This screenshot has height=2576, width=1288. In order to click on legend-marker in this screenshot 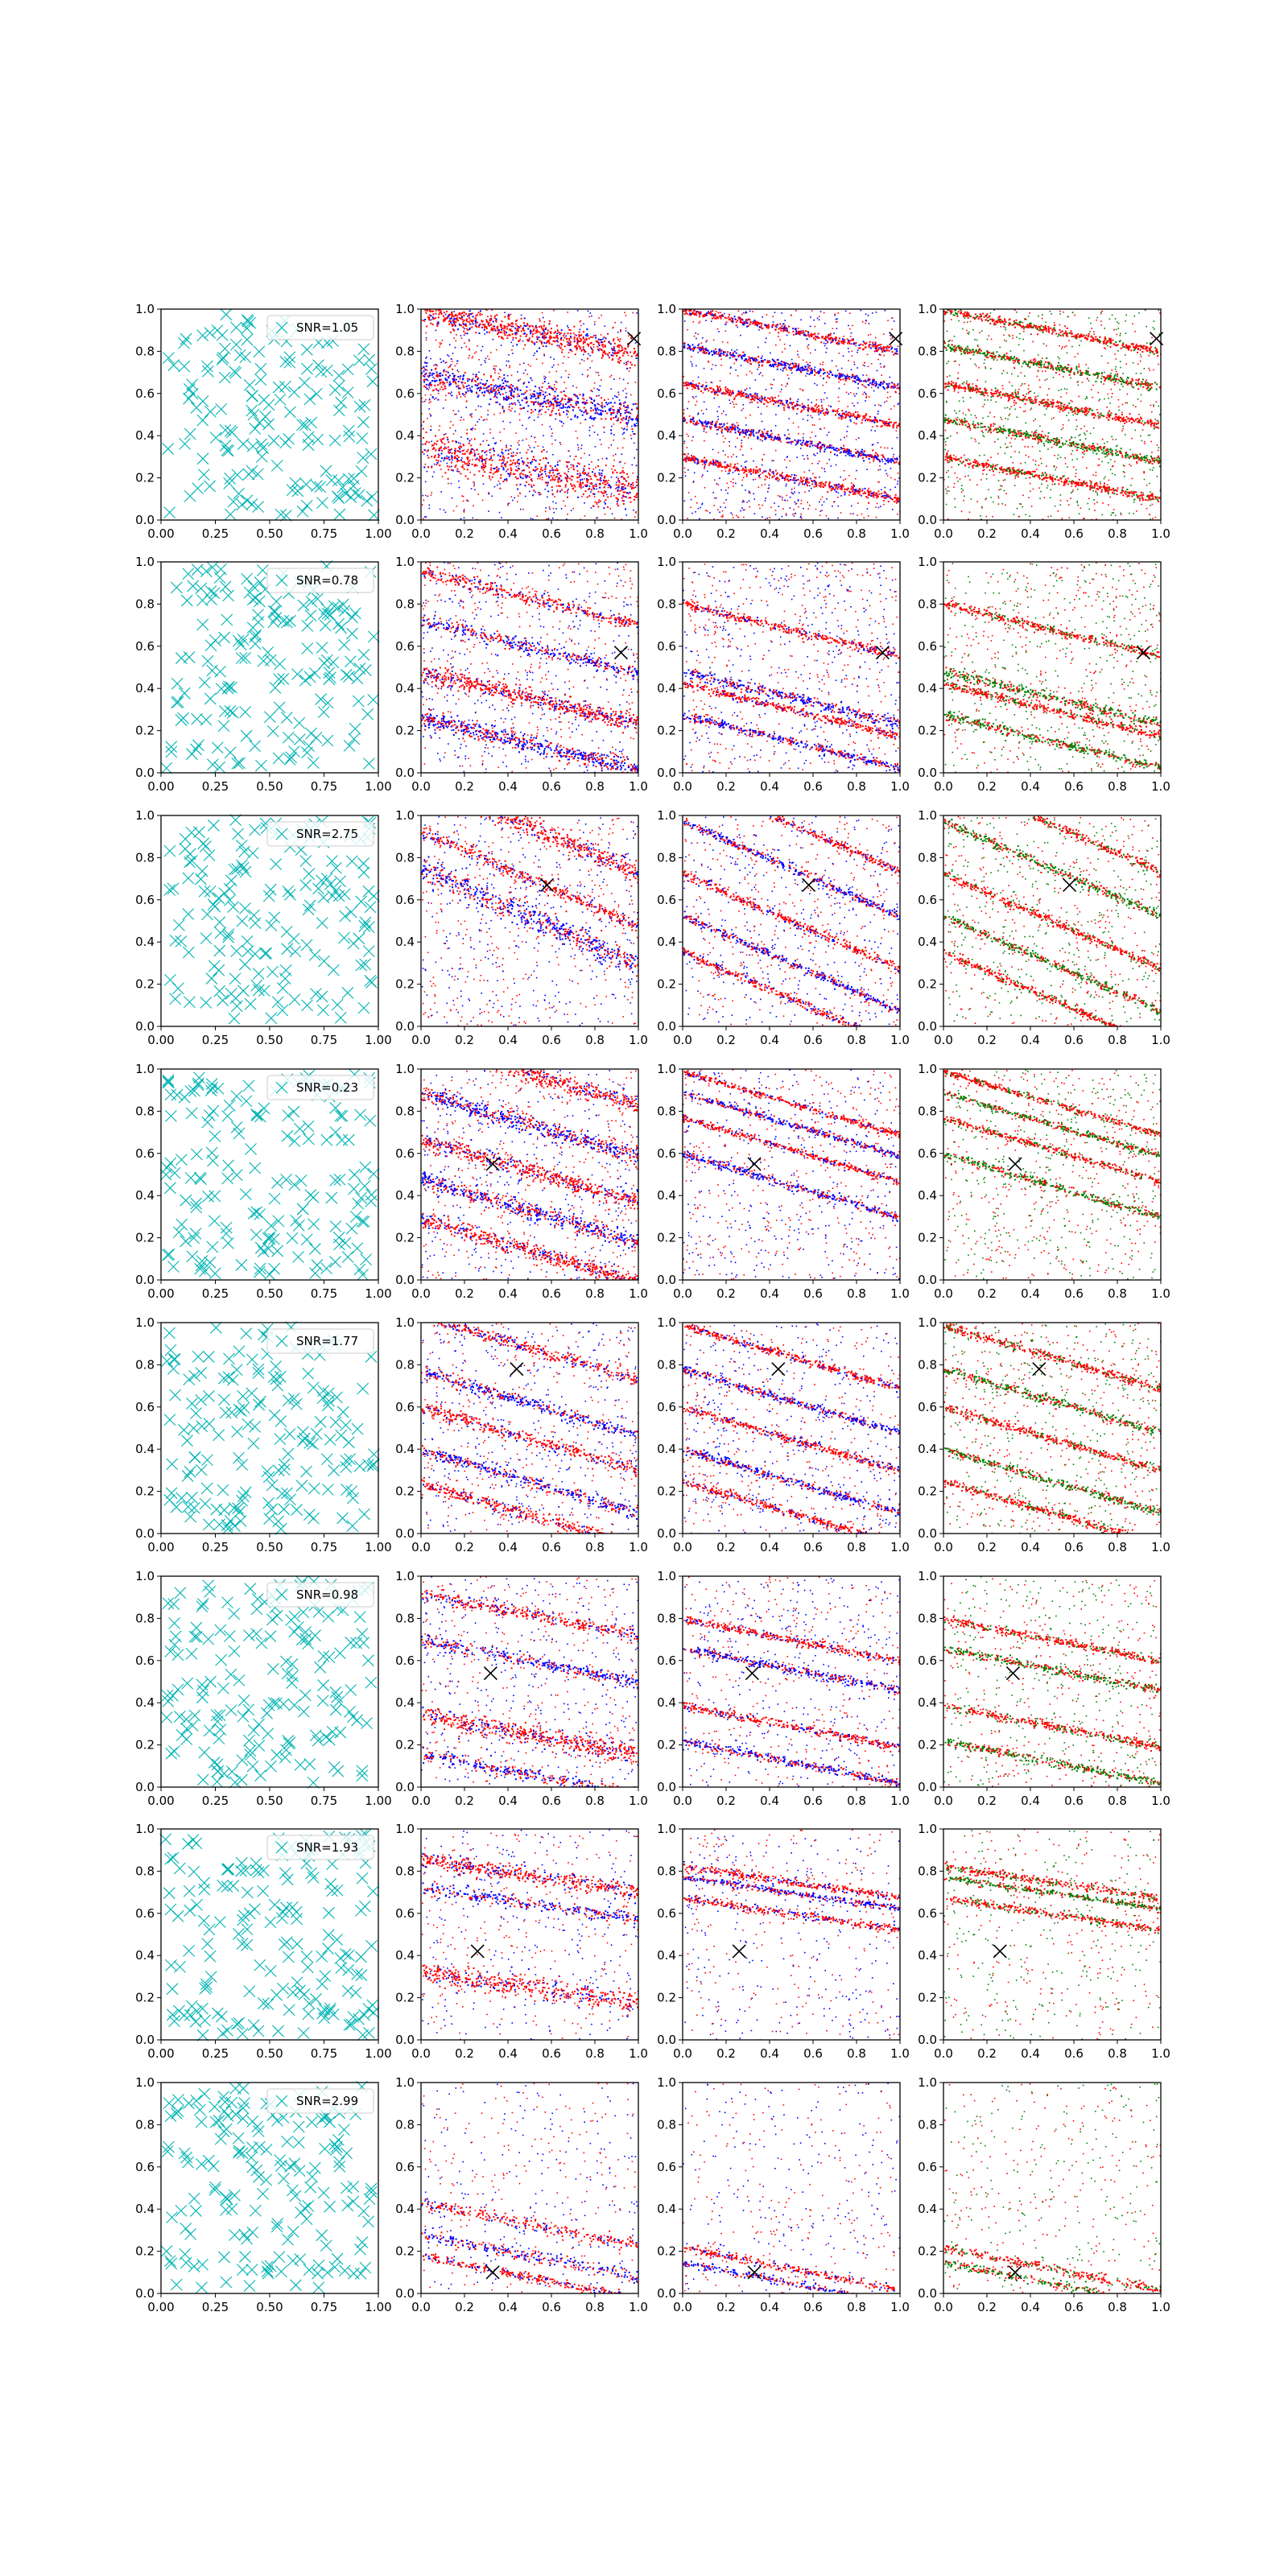, I will do `click(281, 1341)`.